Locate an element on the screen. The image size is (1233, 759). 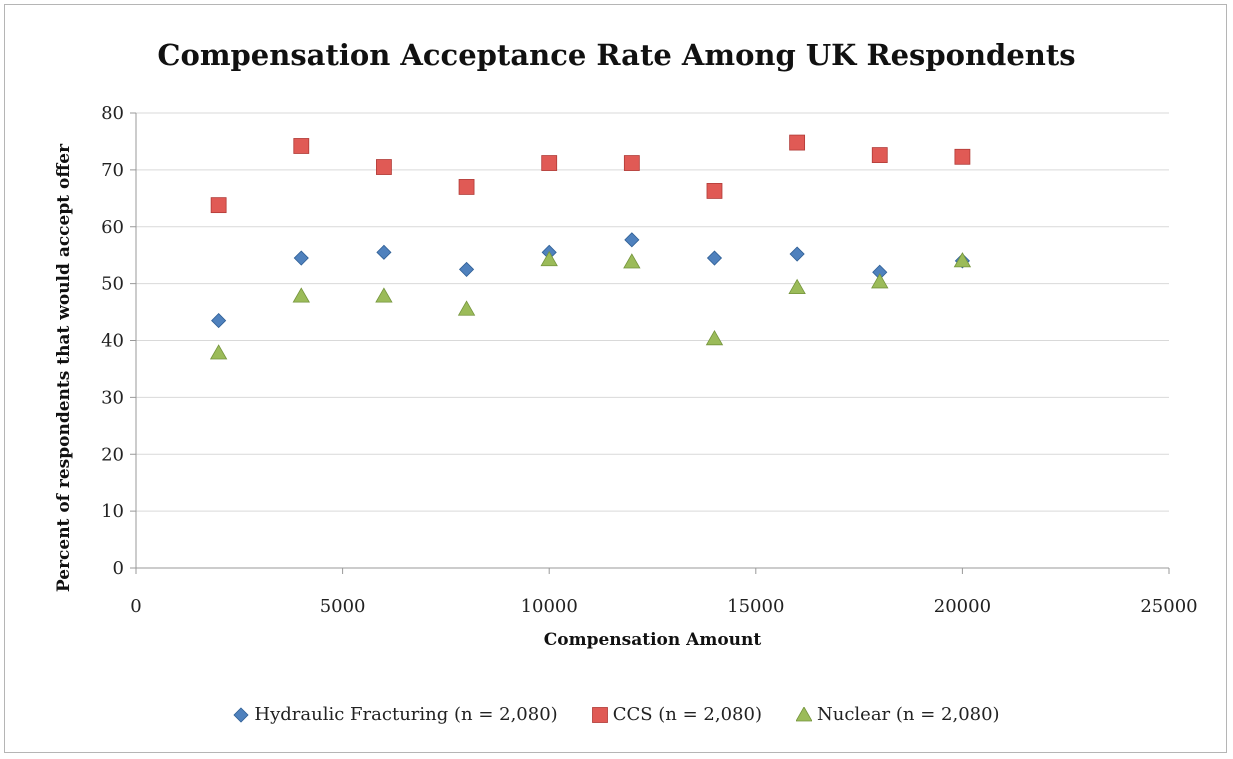
y-tick-label: 50 is located at coordinates (112, 284).